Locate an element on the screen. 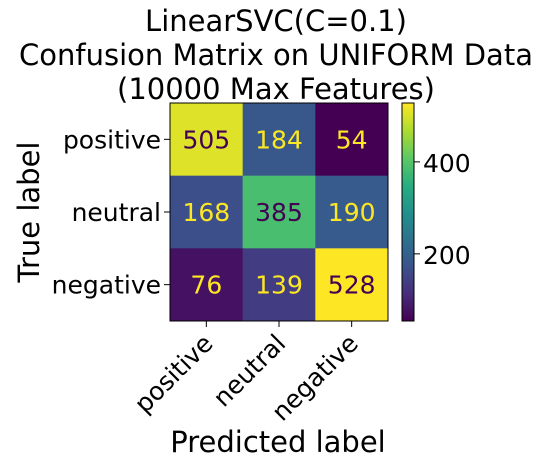  colorbar-ticks: 200 400 is located at coordinates (442, 209).